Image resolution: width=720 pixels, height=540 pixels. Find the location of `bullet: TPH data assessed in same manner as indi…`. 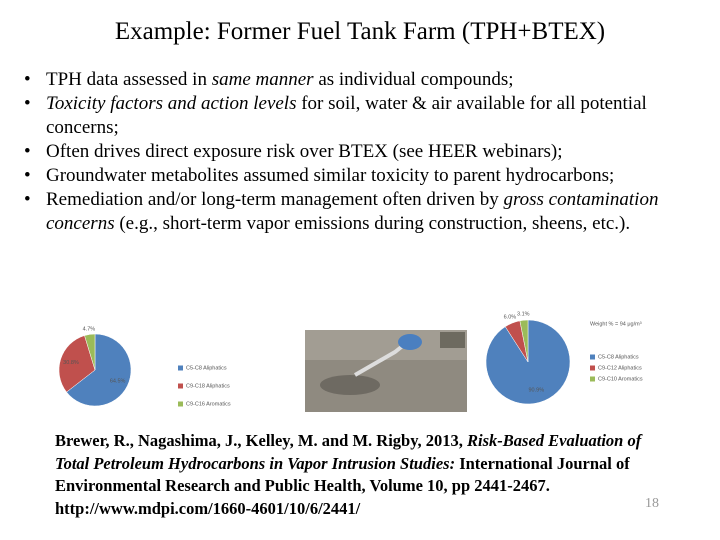

bullet: TPH data assessed in same manner as indi… is located at coordinates (372, 80).